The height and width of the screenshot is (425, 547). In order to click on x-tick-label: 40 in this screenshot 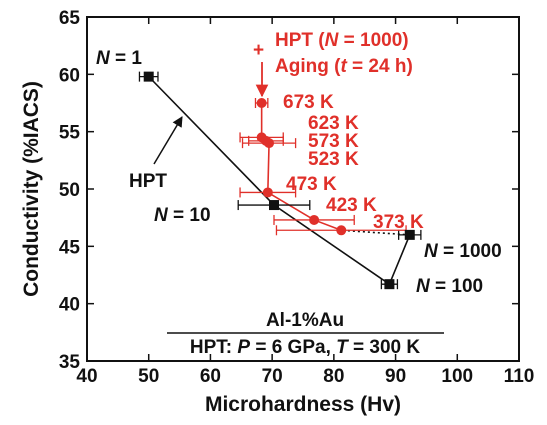, I will do `click(86, 376)`.